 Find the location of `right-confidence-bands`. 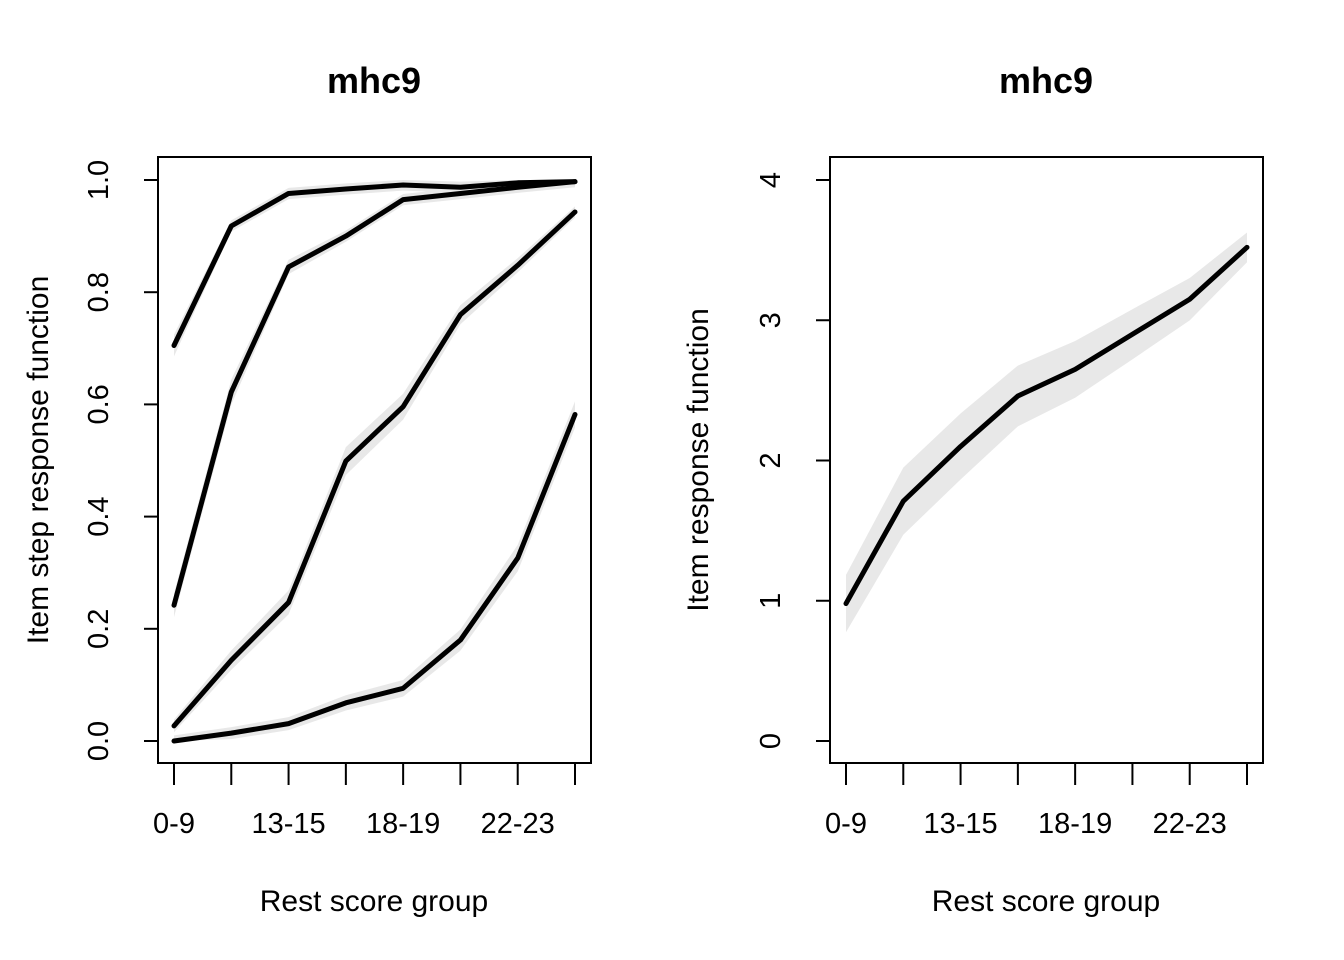

right-confidence-bands is located at coordinates (1046, 432).